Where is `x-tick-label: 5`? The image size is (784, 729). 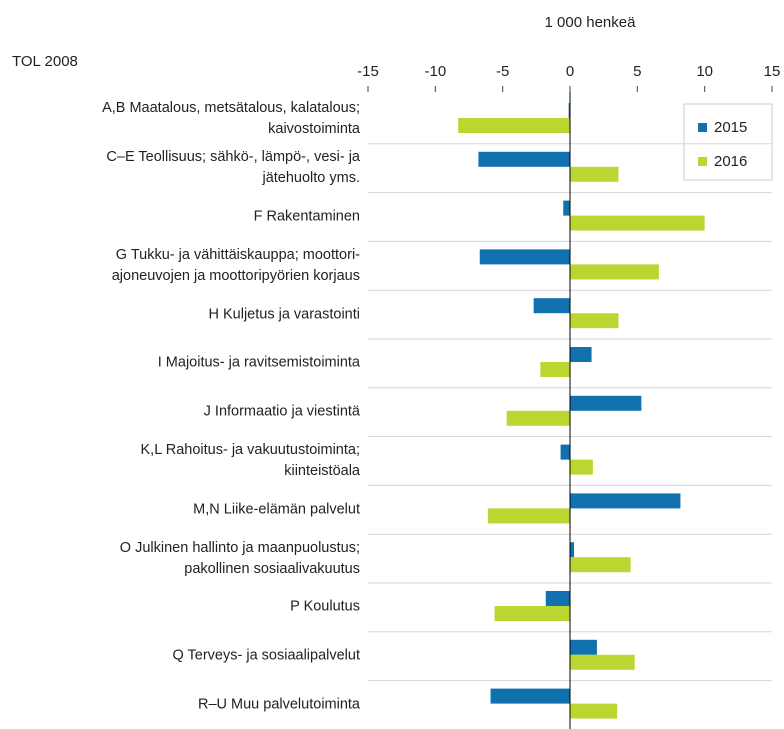
x-tick-label: 5 is located at coordinates (637, 71).